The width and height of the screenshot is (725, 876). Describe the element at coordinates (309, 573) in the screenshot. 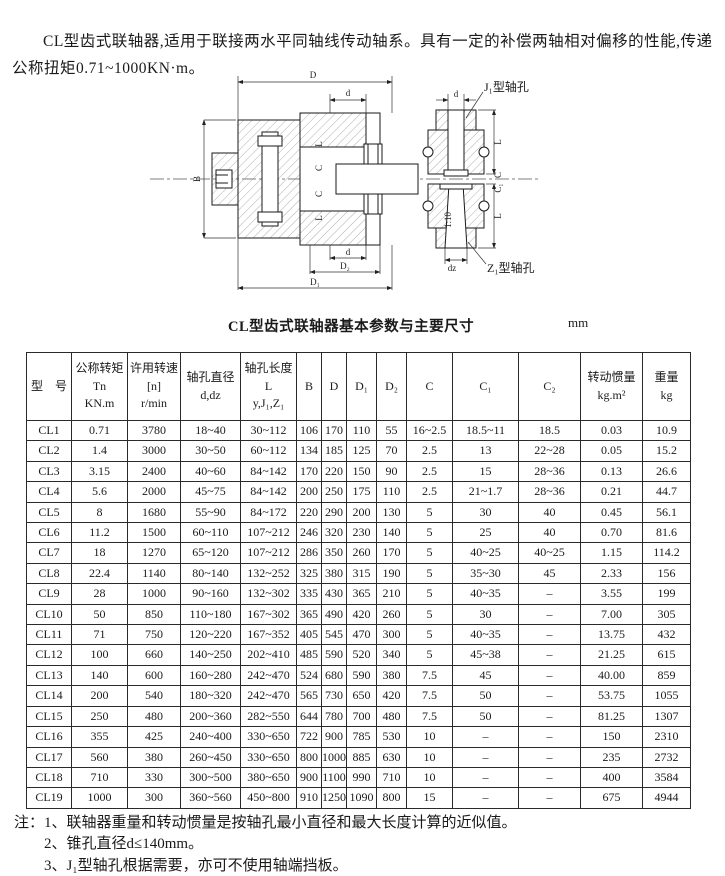

I see `table-cell: 325` at that location.